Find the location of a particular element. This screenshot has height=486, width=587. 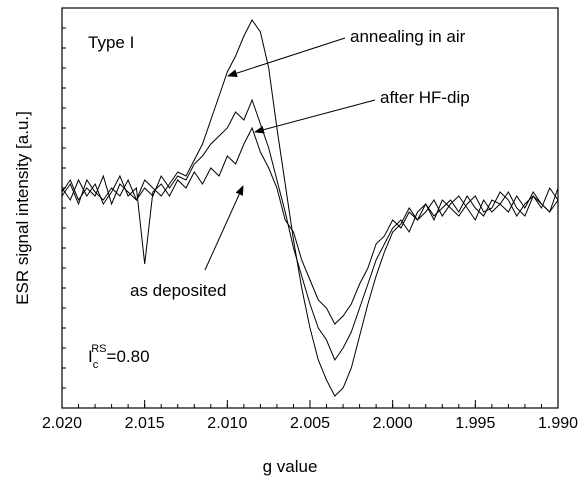

x-tick-label: 1.995 is located at coordinates (475, 423).